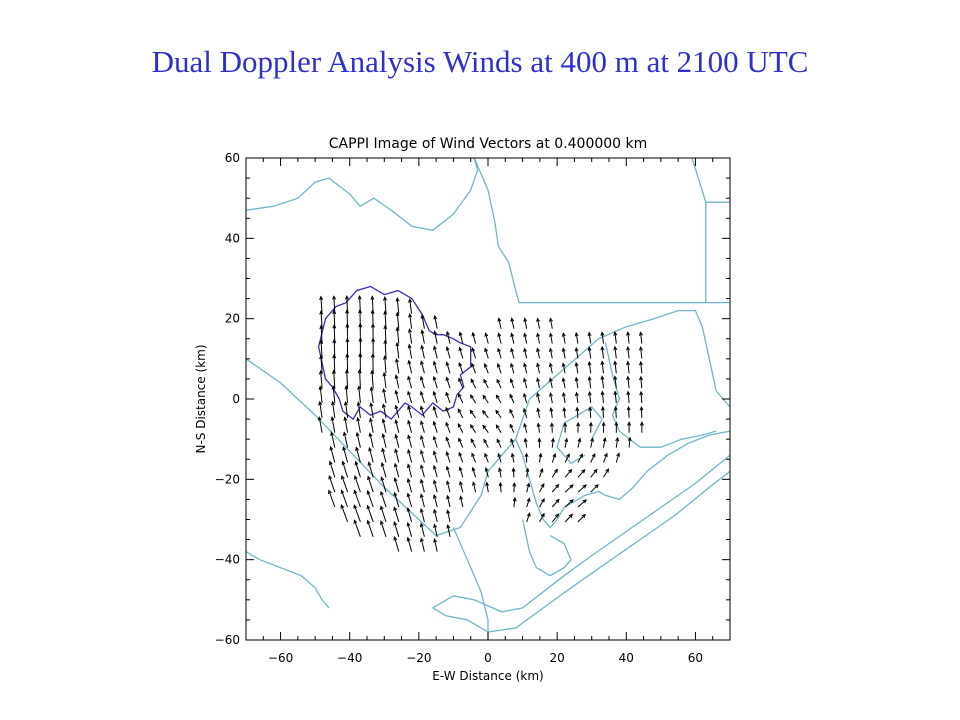 This screenshot has height=720, width=960. What do you see at coordinates (280, 658) in the screenshot?
I see `x-tick-label: −60` at bounding box center [280, 658].